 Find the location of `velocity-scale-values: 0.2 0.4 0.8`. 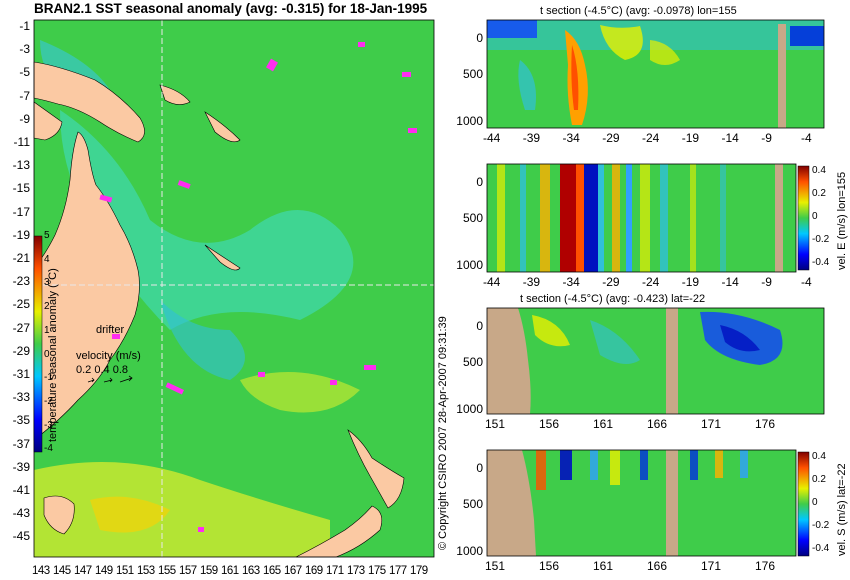

velocity-scale-values: 0.2 0.4 0.8 is located at coordinates (102, 370).